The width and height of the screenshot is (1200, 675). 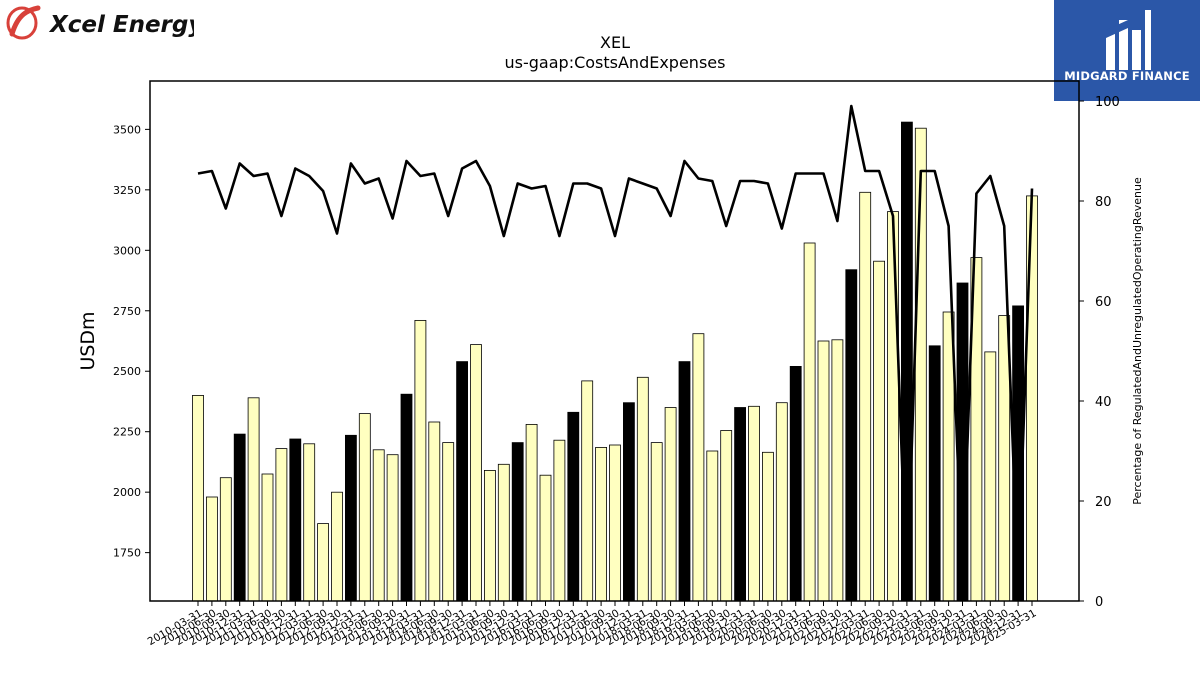 I want to click on y2-tick-label: 80, so click(x=1103, y=202).